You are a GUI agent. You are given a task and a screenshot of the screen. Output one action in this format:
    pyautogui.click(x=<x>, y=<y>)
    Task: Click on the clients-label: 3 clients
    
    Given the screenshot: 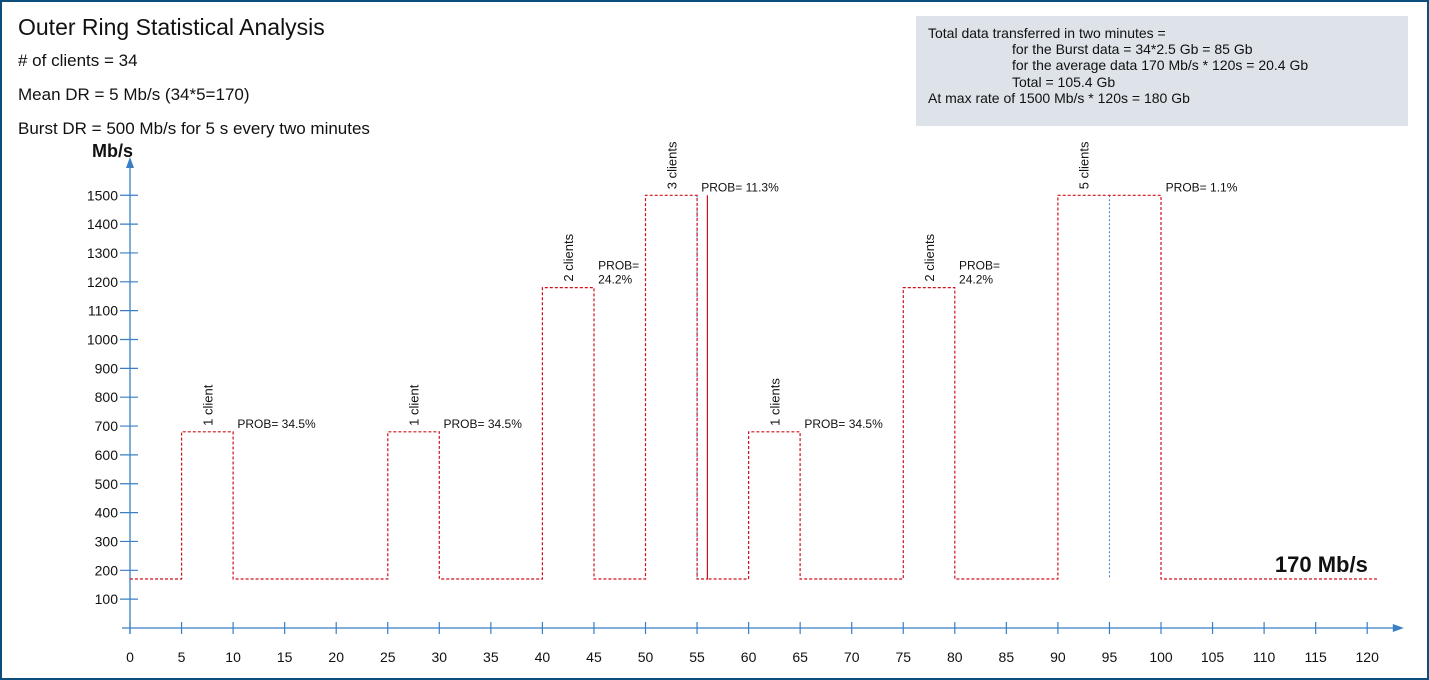 What is the action you would take?
    pyautogui.click(x=671, y=165)
    